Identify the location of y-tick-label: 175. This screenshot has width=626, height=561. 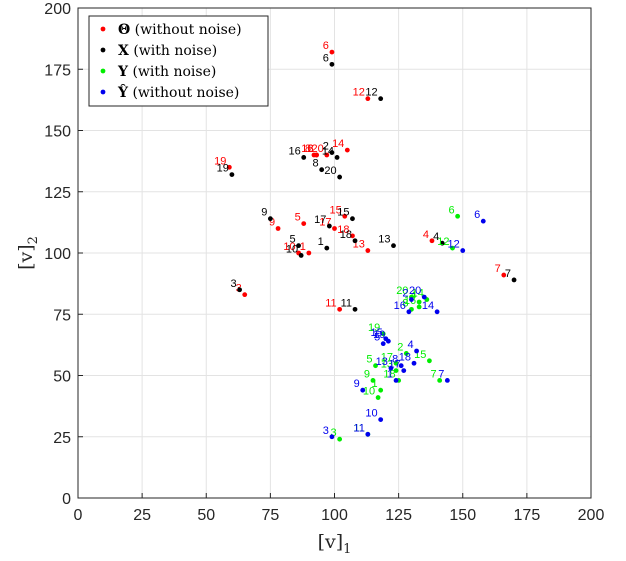
(57, 70).